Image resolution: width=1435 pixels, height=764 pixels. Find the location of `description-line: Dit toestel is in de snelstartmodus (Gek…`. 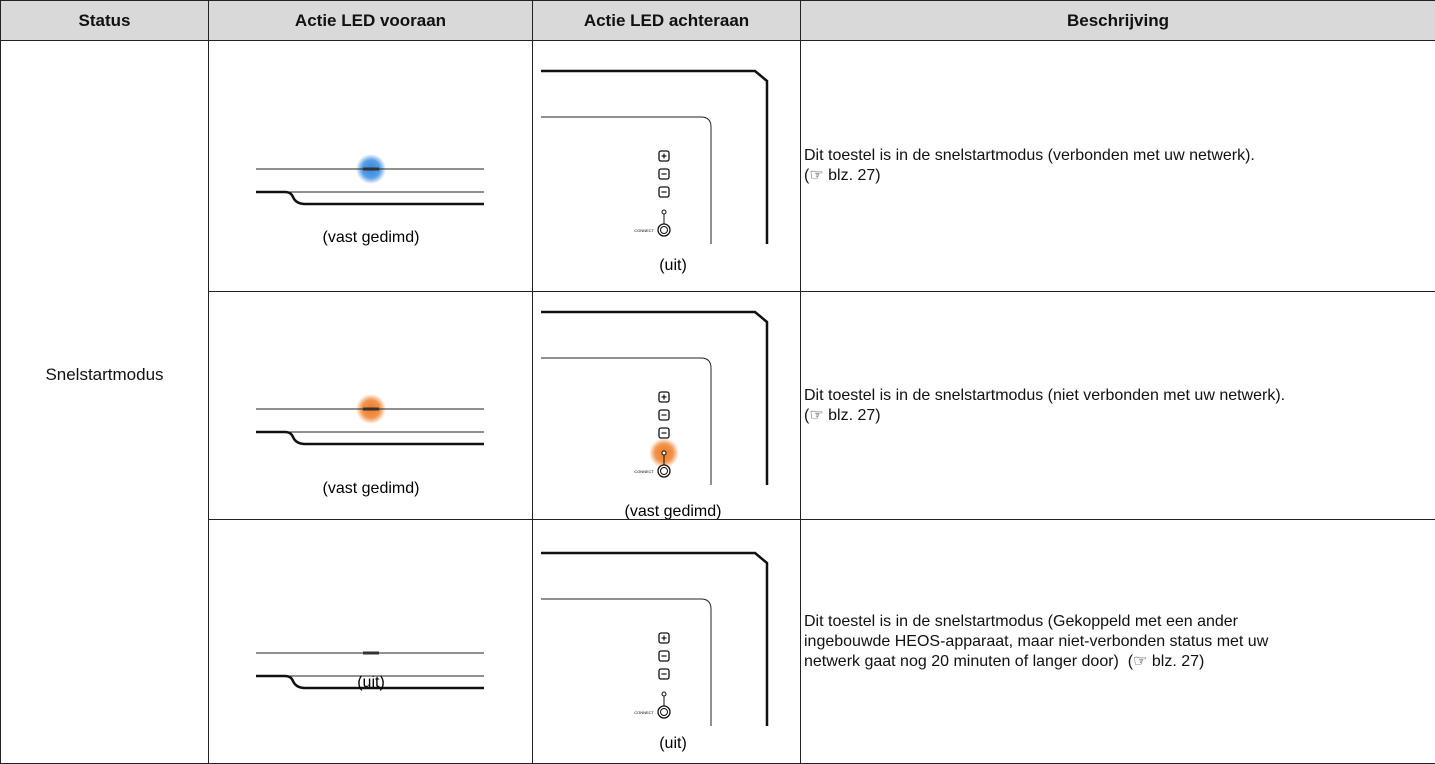

description-line: Dit toestel is in de snelstartmodus (Gek… is located at coordinates (1119, 622).